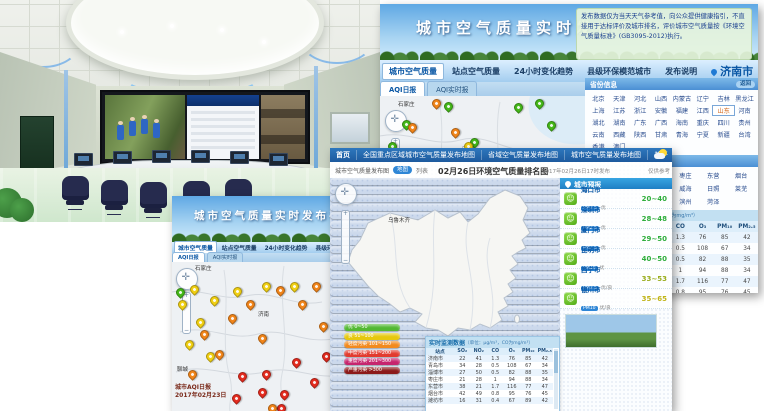 The height and width of the screenshot is (411, 764). Describe the element at coordinates (598, 123) in the screenshot. I see `province-link: 湖北` at that location.